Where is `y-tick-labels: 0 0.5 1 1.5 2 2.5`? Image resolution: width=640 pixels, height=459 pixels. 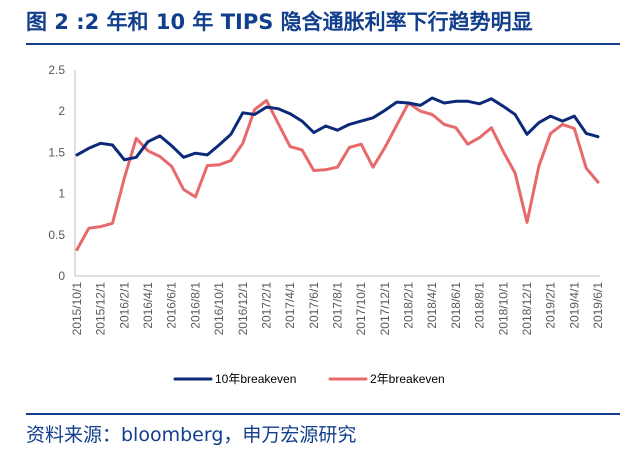
y-tick-labels: 0 0.5 1 1.5 2 2.5 is located at coordinates (56, 173).